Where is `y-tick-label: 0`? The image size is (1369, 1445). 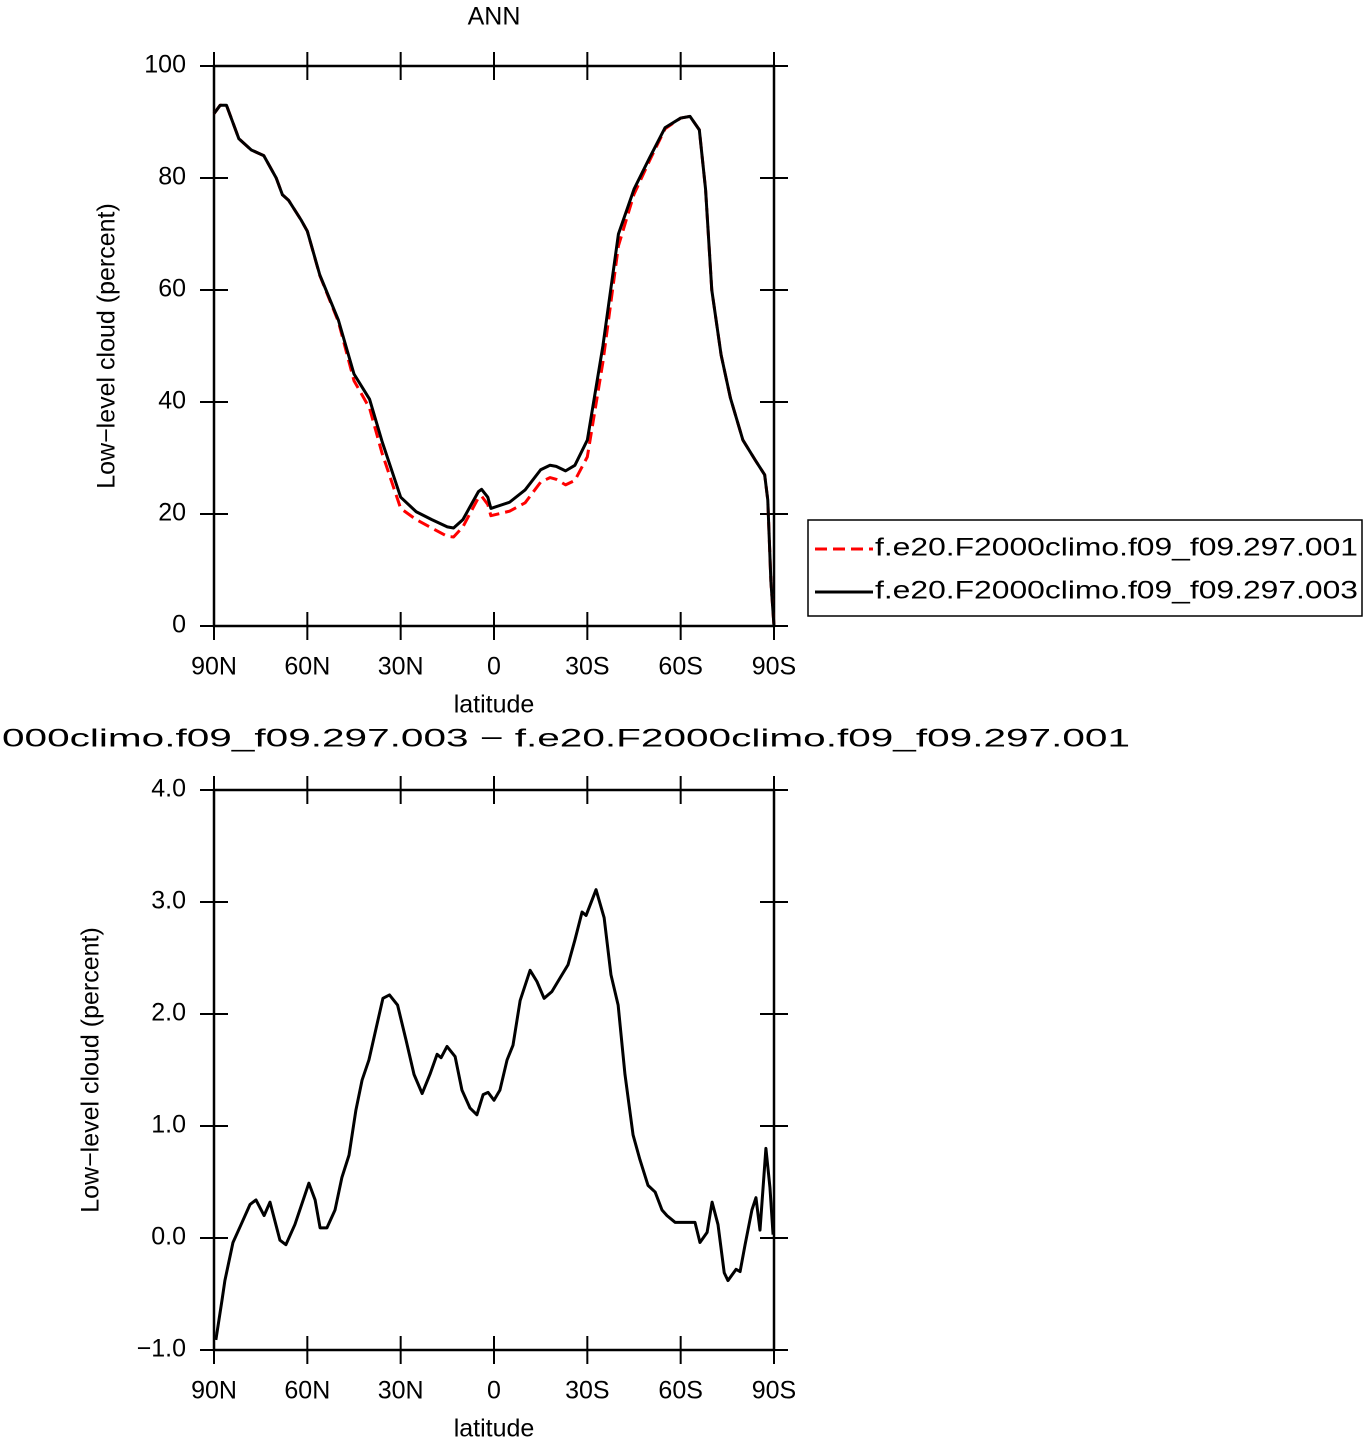
y-tick-label: 0 is located at coordinates (179, 625).